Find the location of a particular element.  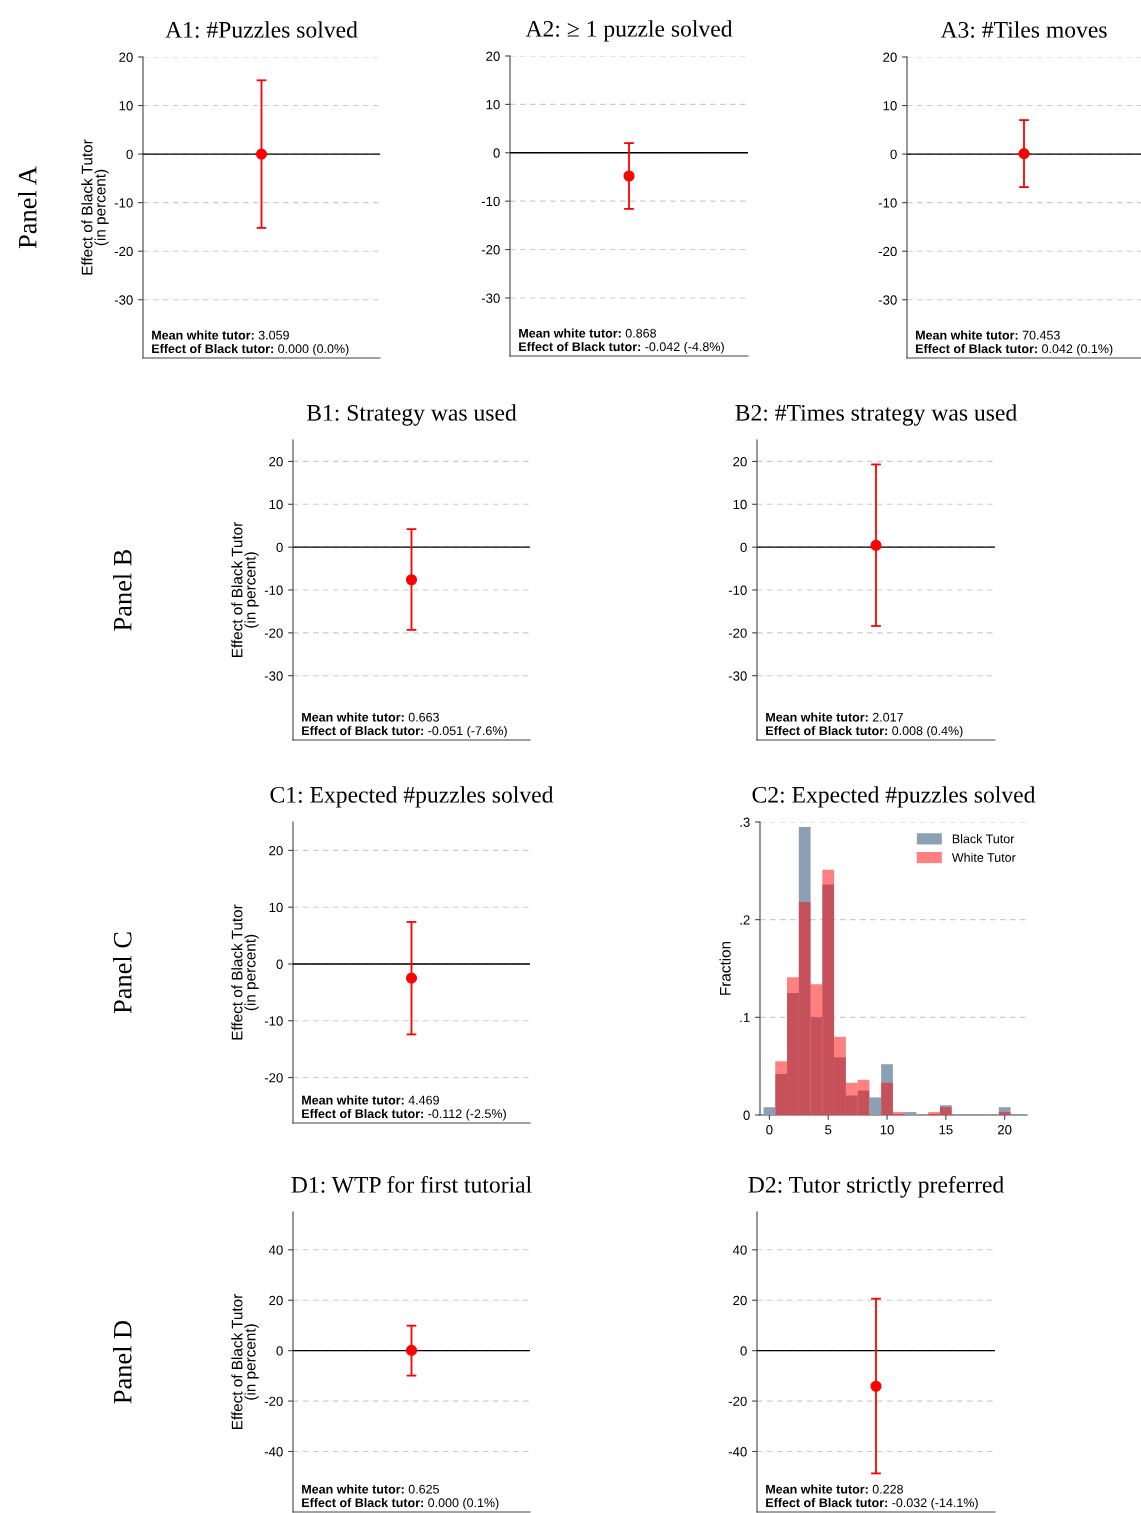

chart-title: C2: Expected #puzzles solved is located at coordinates (894, 797).